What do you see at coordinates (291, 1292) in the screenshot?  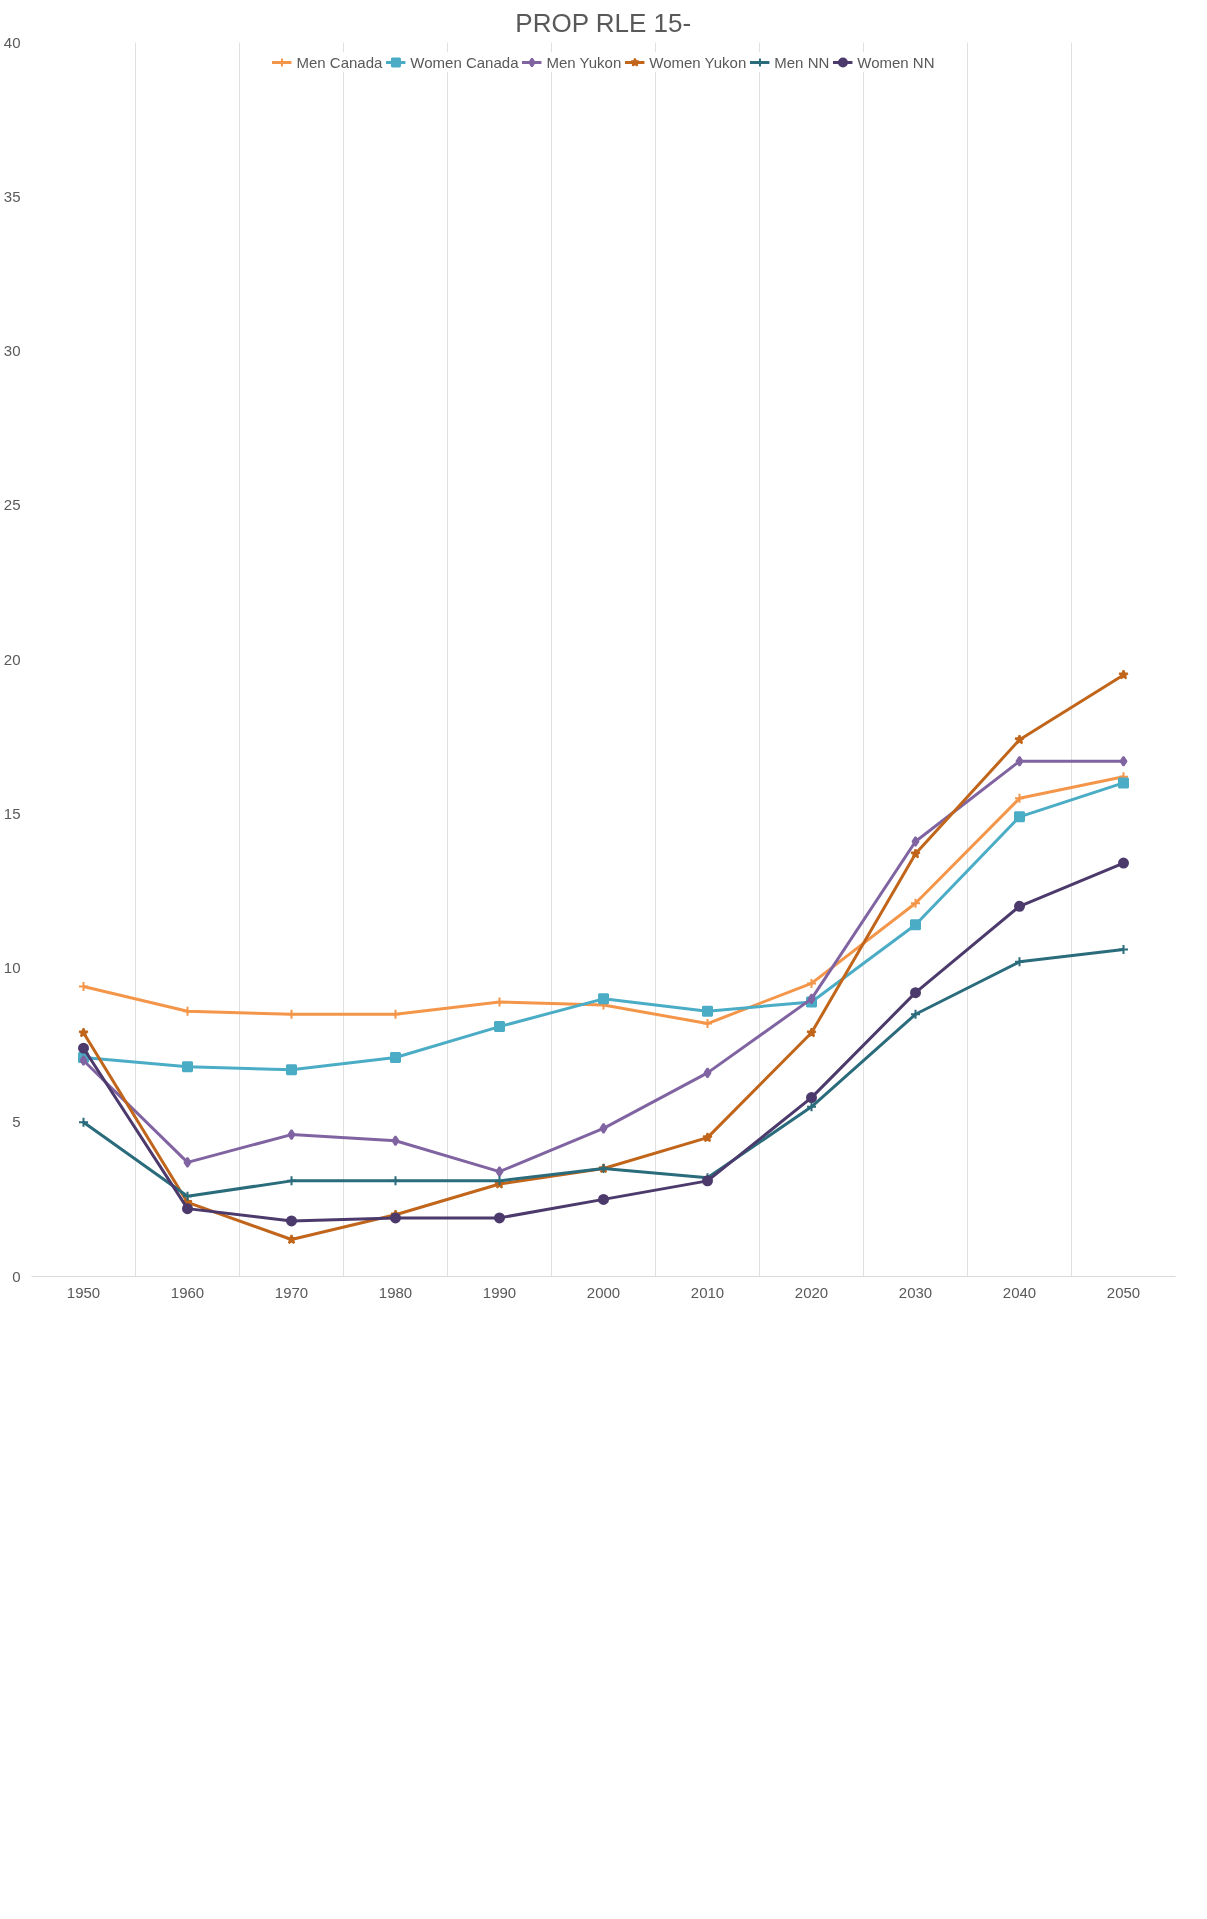 I see `x-tick-label: 1970` at bounding box center [291, 1292].